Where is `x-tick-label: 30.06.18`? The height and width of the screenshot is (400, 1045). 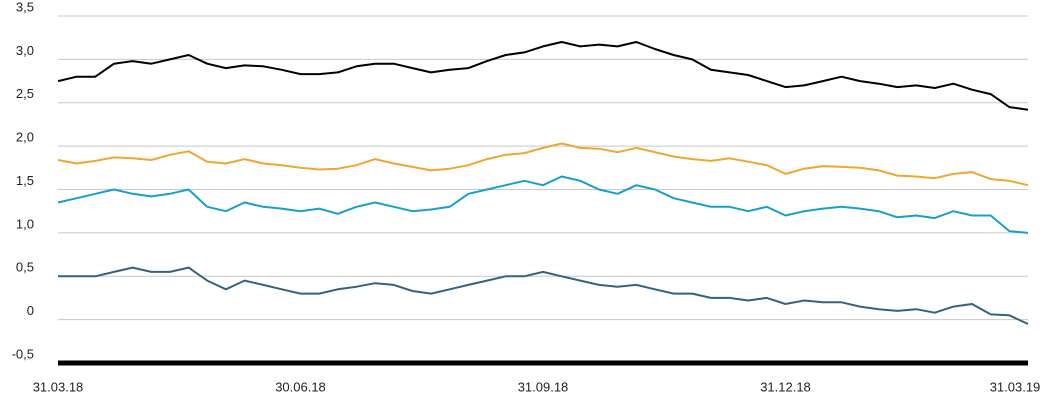 x-tick-label: 30.06.18 is located at coordinates (300, 386).